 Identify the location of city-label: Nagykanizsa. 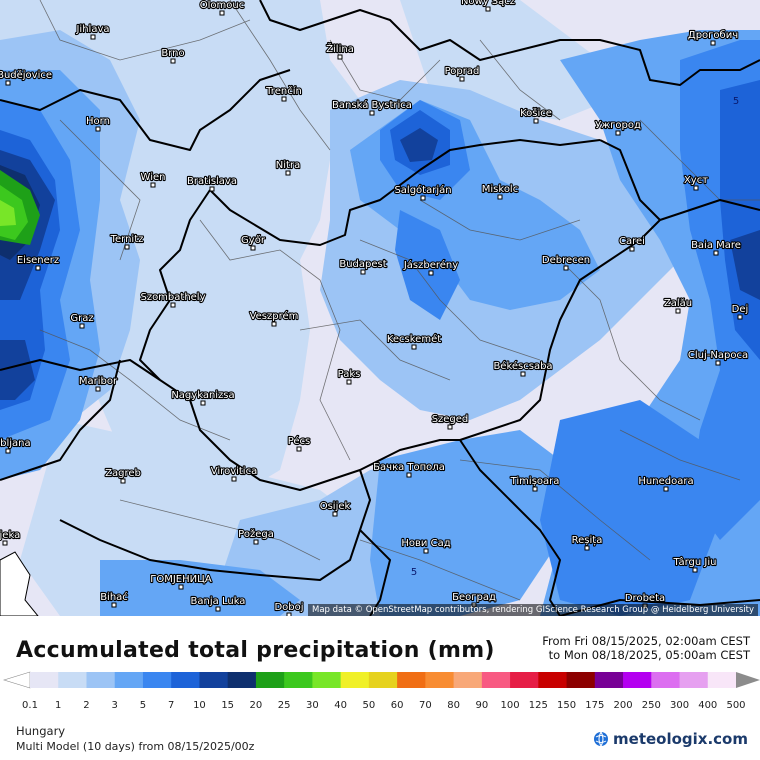
(202, 395).